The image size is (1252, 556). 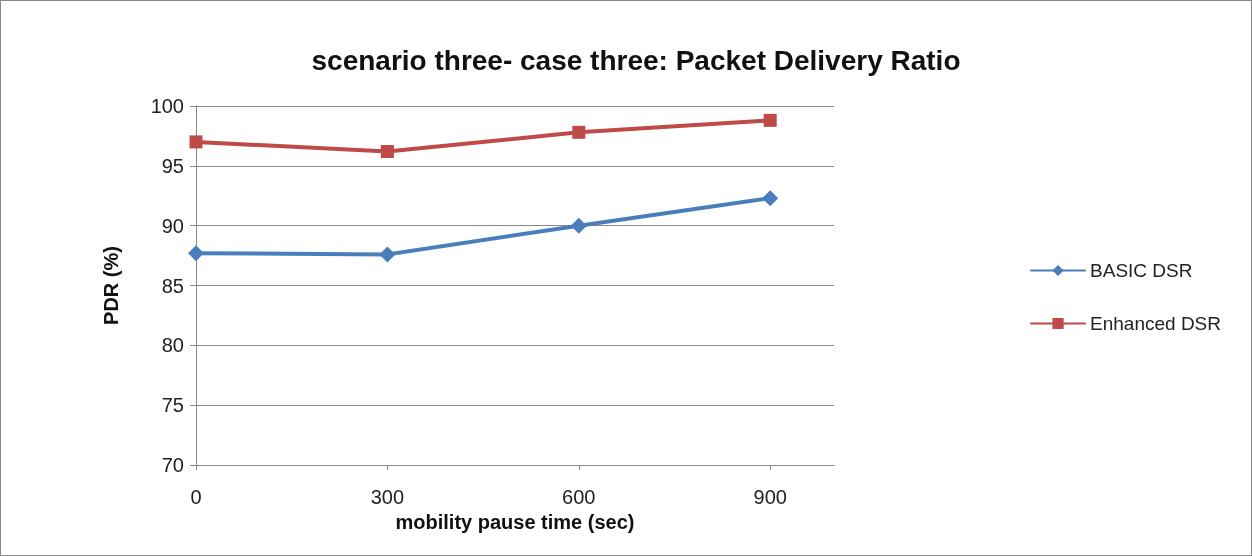 I want to click on legend-label: BASIC DSR, so click(x=1141, y=270).